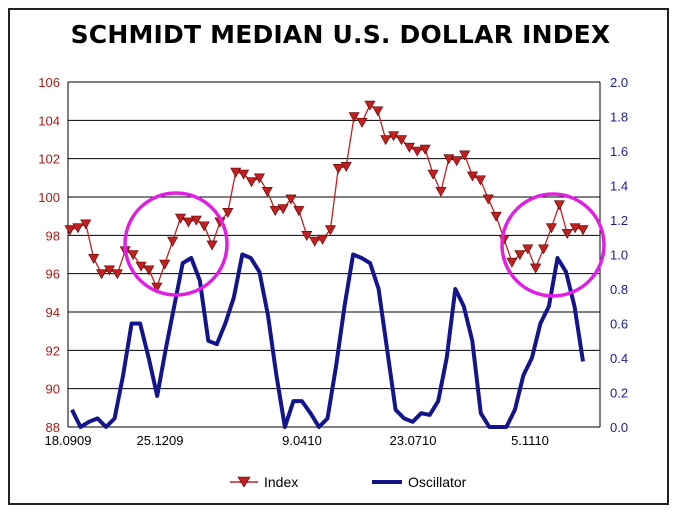 This screenshot has height=519, width=681. I want to click on chart-title: SCHMIDT MEDIAN U.S. DOLLAR INDEX, so click(340, 34).